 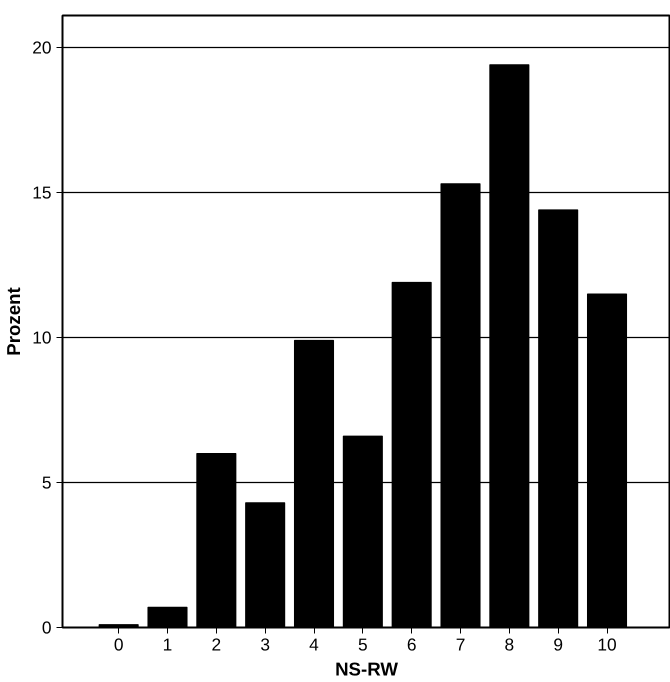 What do you see at coordinates (217, 644) in the screenshot?
I see `x-tick-label: 2` at bounding box center [217, 644].